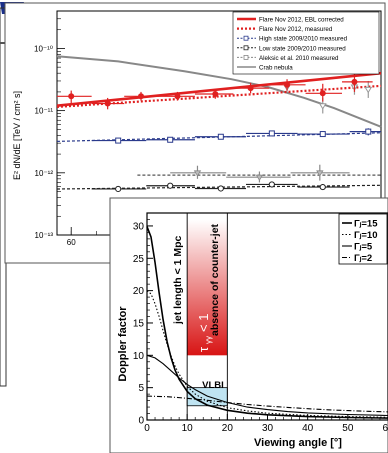  What do you see at coordinates (301, 20) in the screenshot?
I see `legend-label: Flare Nov 2012, EBL corrected` at bounding box center [301, 20].